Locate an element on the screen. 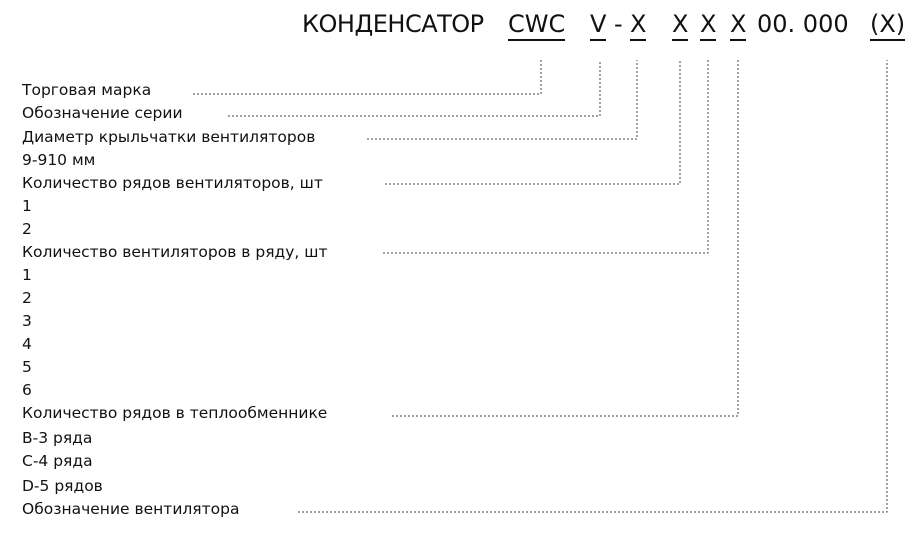 This screenshot has height=541, width=918. code-fan-rows: X is located at coordinates (680, 25).